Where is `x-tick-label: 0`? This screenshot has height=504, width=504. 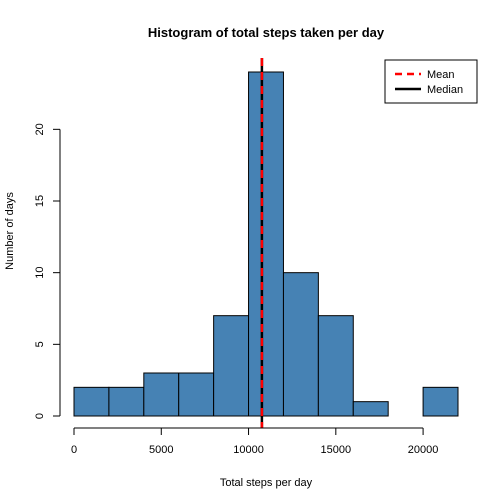 x-tick-label: 0 is located at coordinates (74, 450).